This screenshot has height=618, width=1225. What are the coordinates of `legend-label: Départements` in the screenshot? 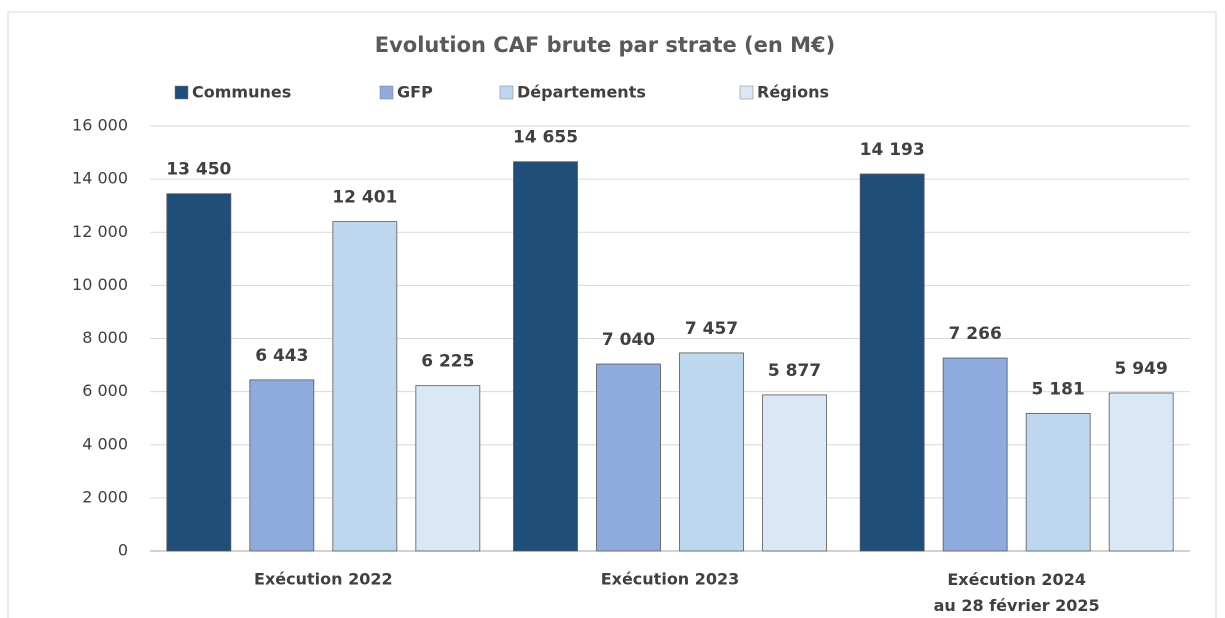 It's located at (581, 92).